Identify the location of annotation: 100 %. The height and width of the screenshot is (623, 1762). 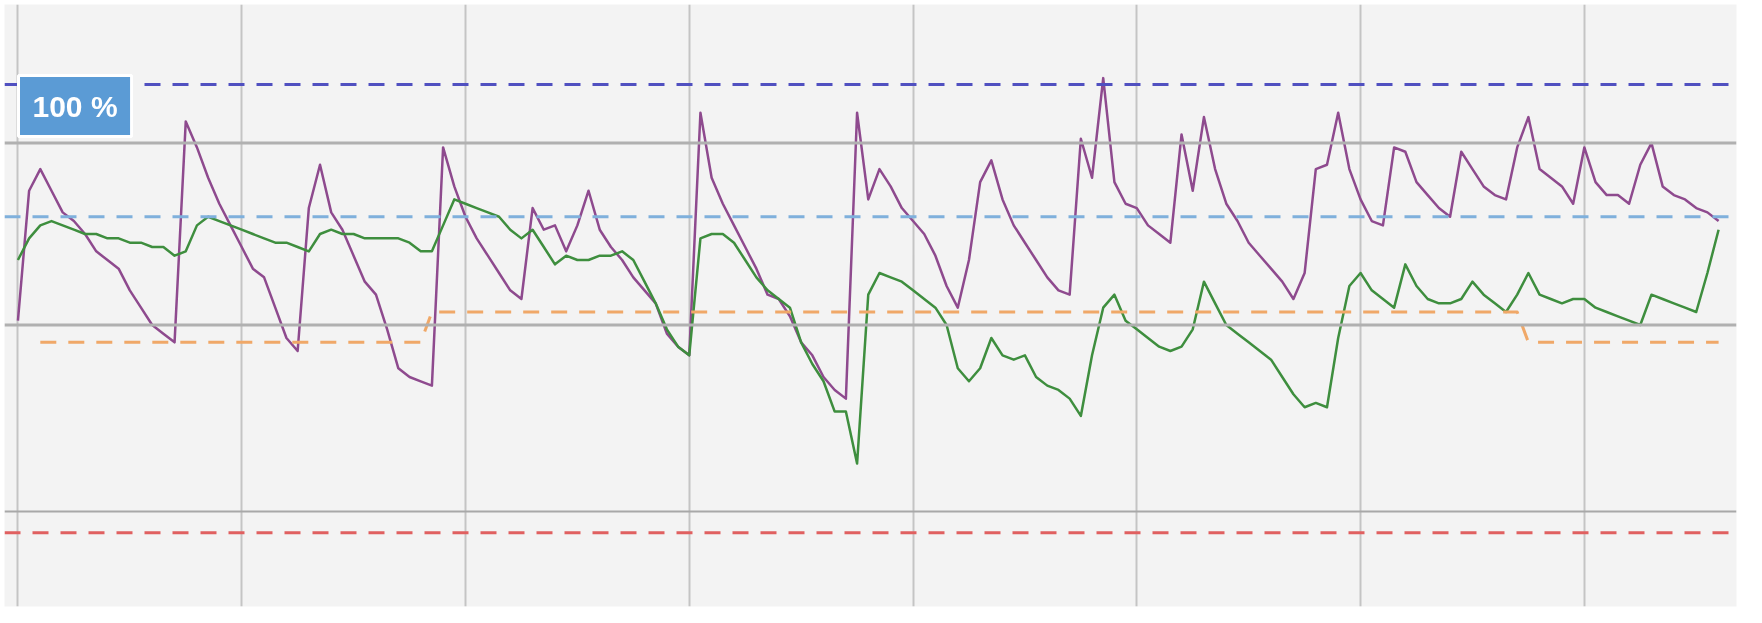
(75, 106).